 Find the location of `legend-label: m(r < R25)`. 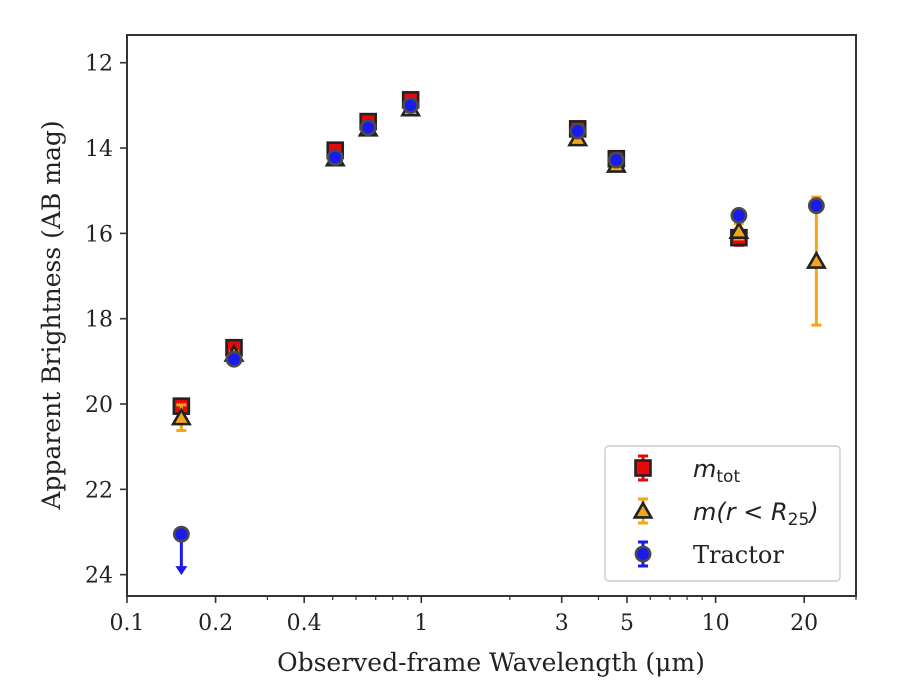

legend-label: m(r < R25) is located at coordinates (756, 514).